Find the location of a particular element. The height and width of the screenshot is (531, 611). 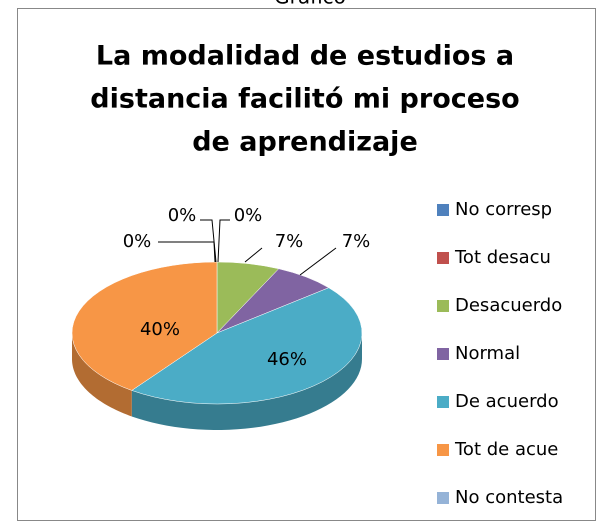

chart-title: La modalidad de estudios a is located at coordinates (305, 56).